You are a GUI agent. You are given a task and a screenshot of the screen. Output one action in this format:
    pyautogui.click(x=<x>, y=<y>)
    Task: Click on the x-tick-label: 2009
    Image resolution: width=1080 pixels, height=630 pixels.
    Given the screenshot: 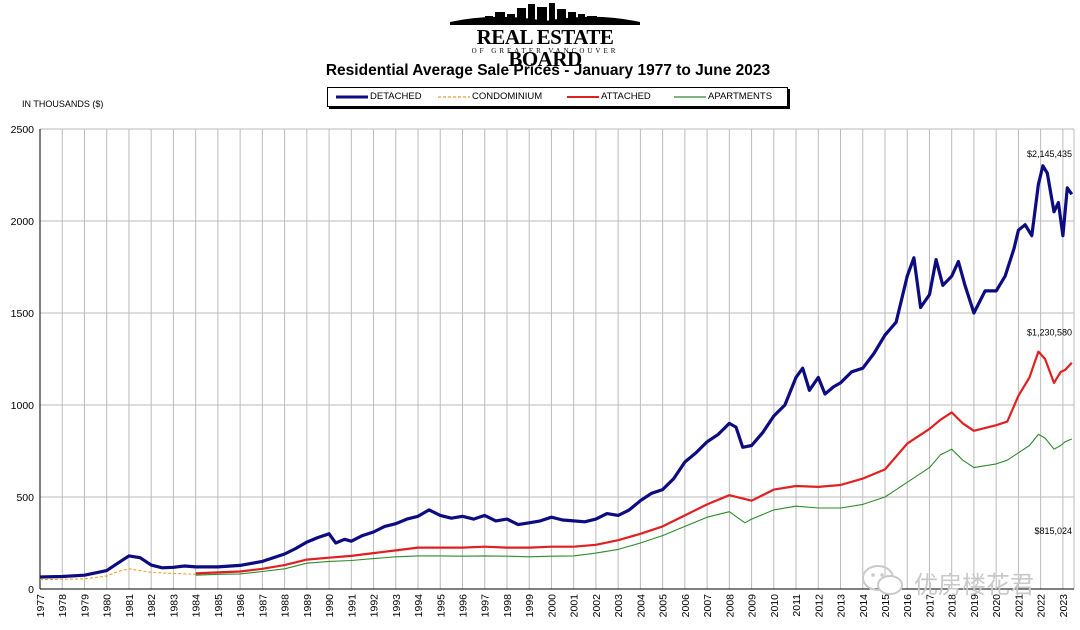 What is the action you would take?
    pyautogui.click(x=753, y=606)
    